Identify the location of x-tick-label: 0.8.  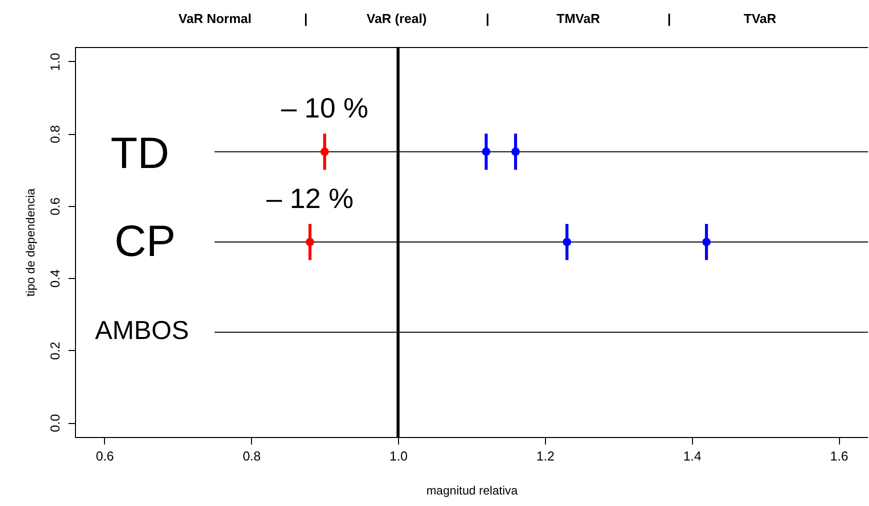
(251, 456).